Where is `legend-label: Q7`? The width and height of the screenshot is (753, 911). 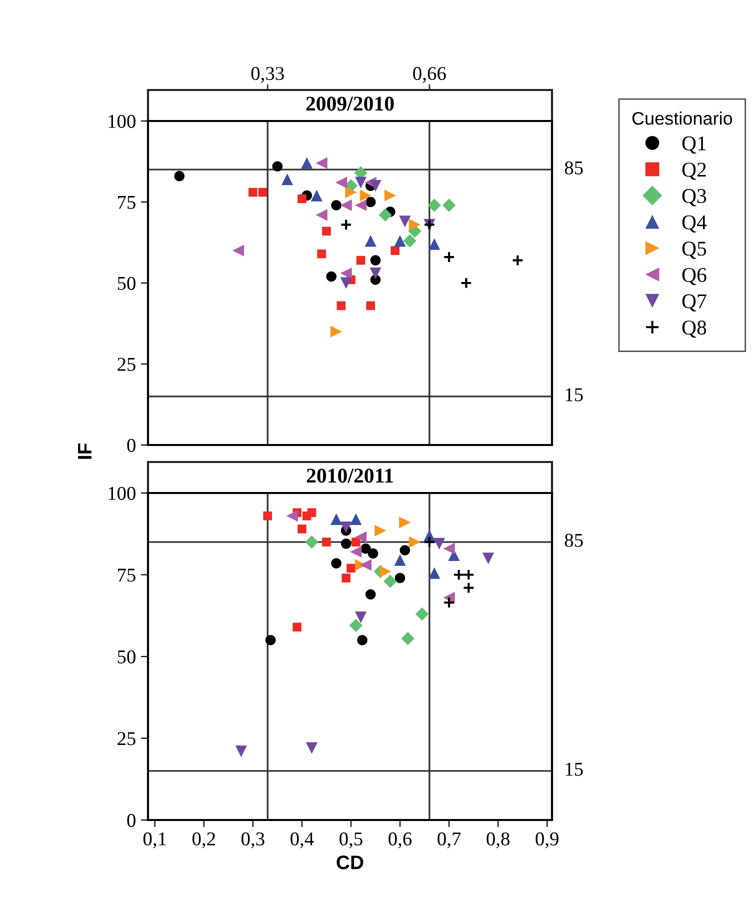
legend-label: Q7 is located at coordinates (694, 303).